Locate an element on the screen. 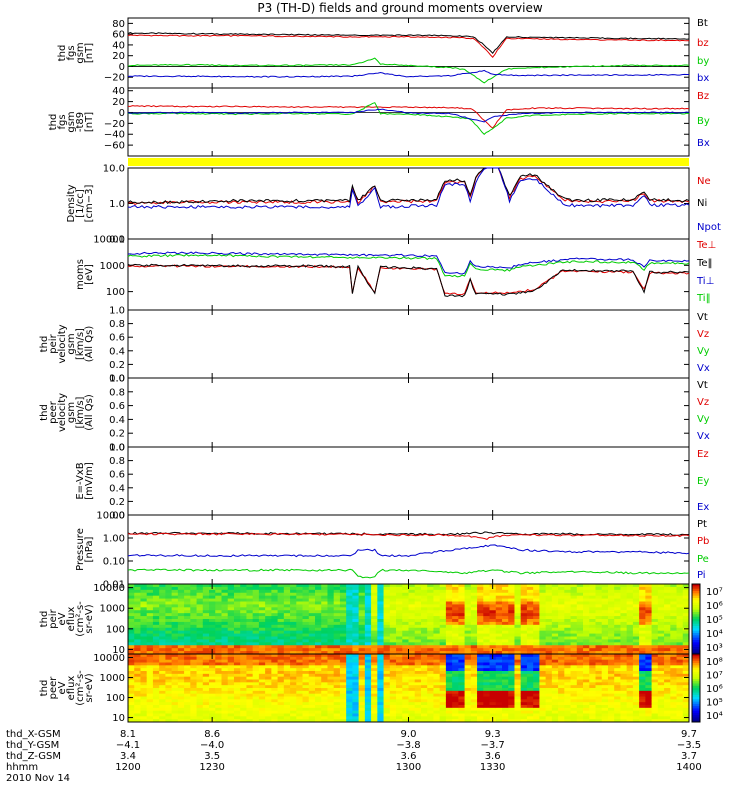 Image resolution: width=750 pixels, height=800 pixels. colorbar-cell is located at coordinates (696, 664).